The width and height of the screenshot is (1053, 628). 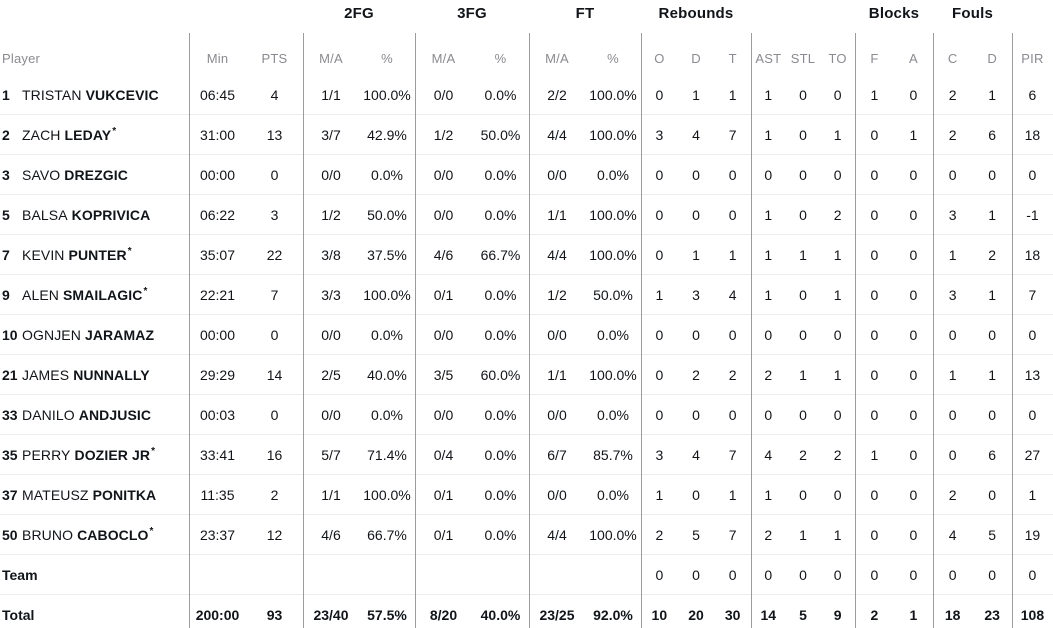 I want to click on stat-2fg-ma: 1/2, so click(x=331, y=214).